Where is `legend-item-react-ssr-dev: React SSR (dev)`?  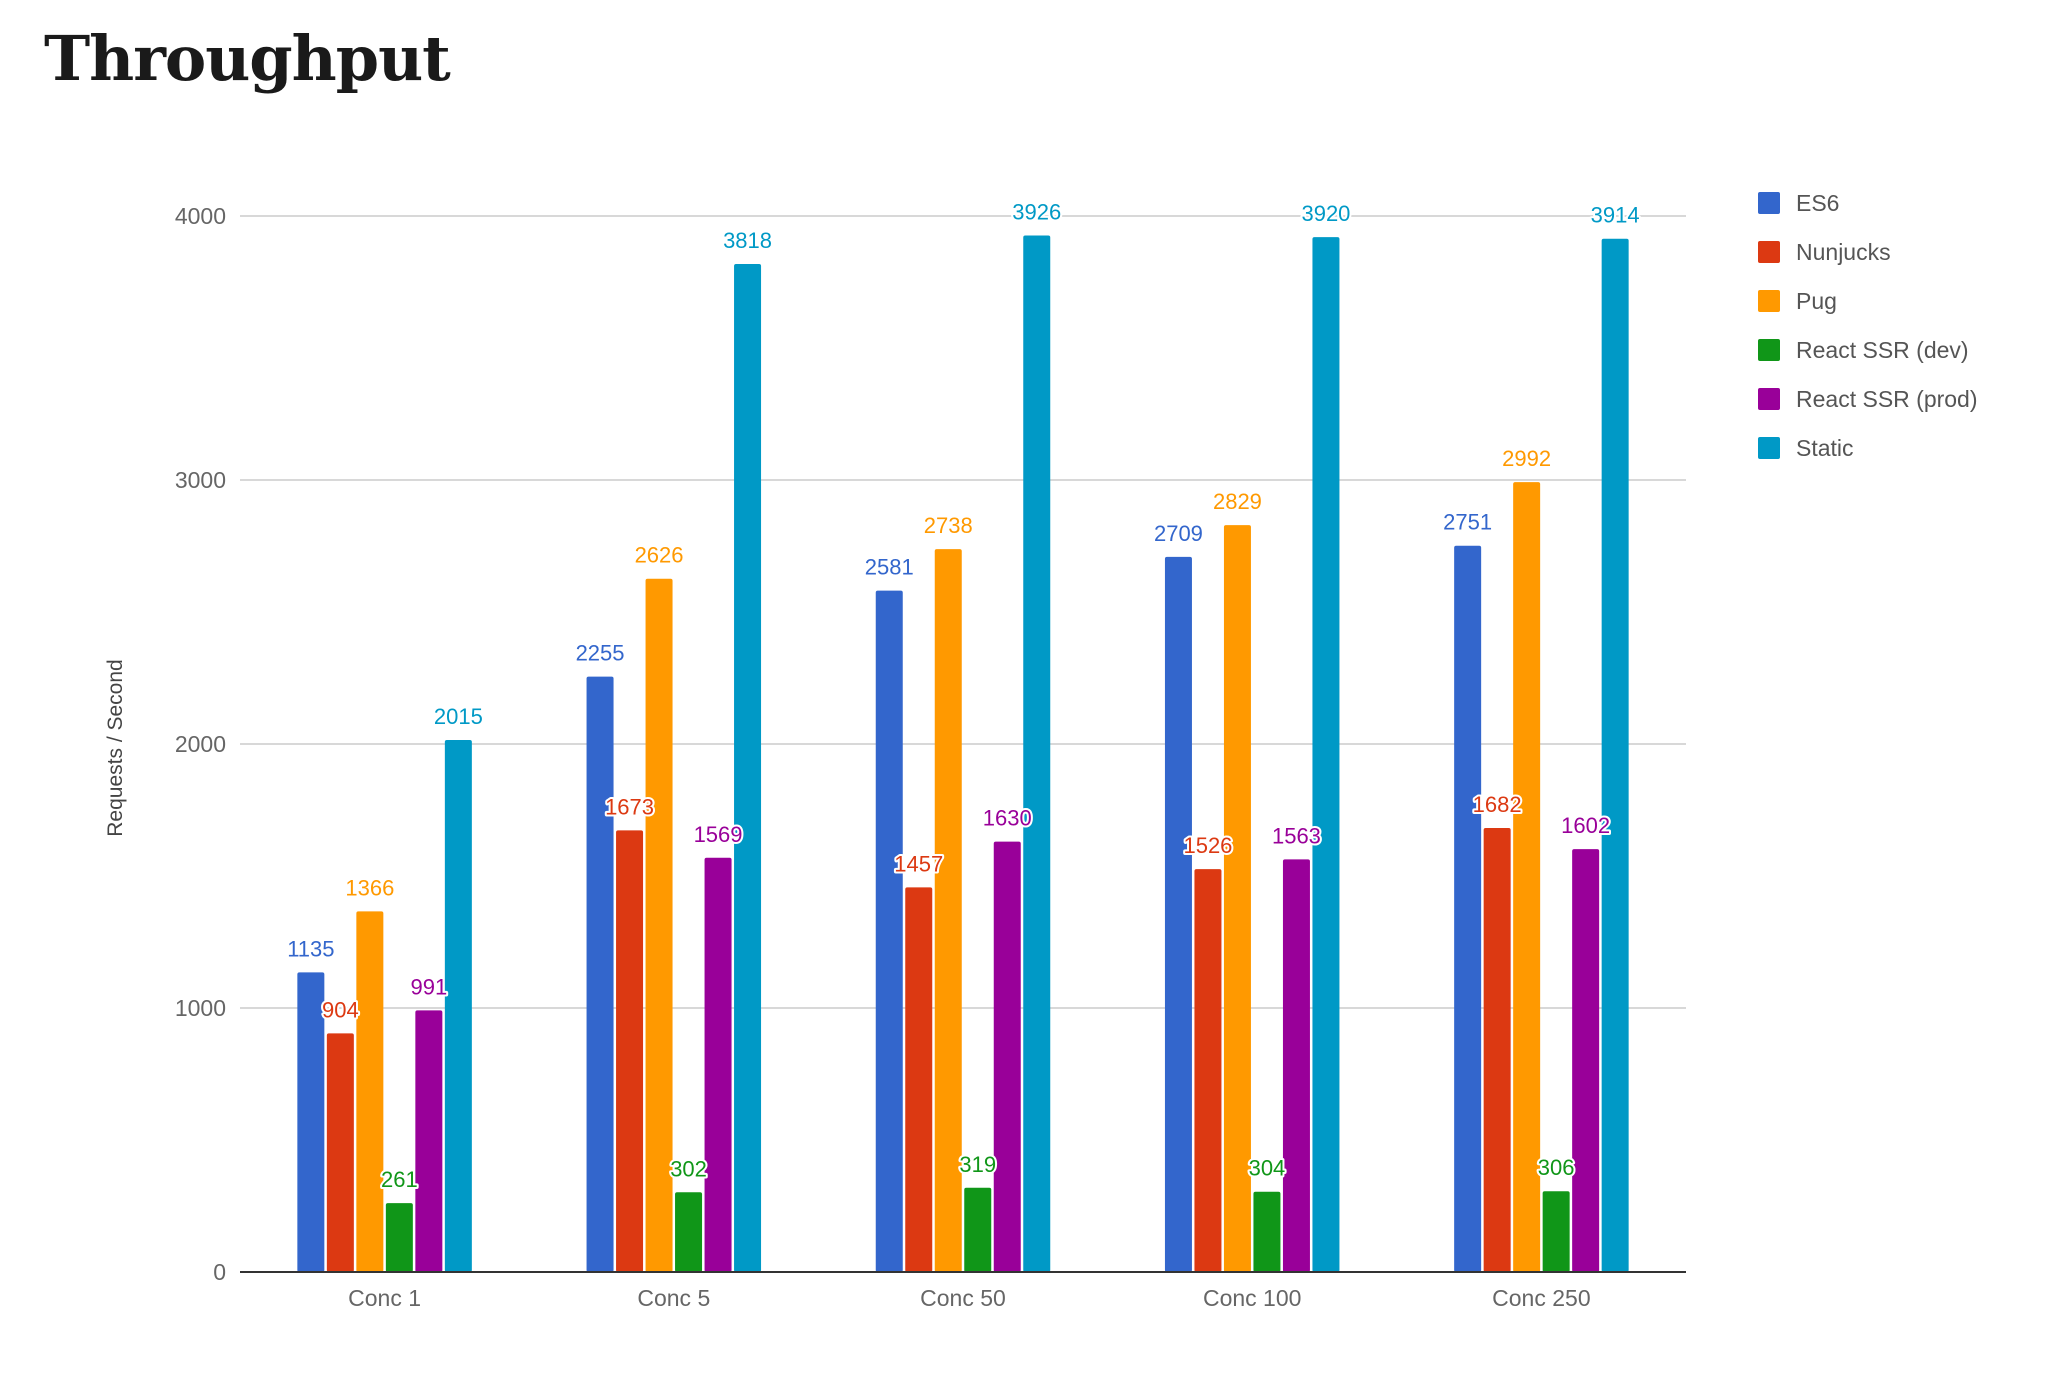
legend-item-react-ssr-dev: React SSR (dev) is located at coordinates (1863, 350).